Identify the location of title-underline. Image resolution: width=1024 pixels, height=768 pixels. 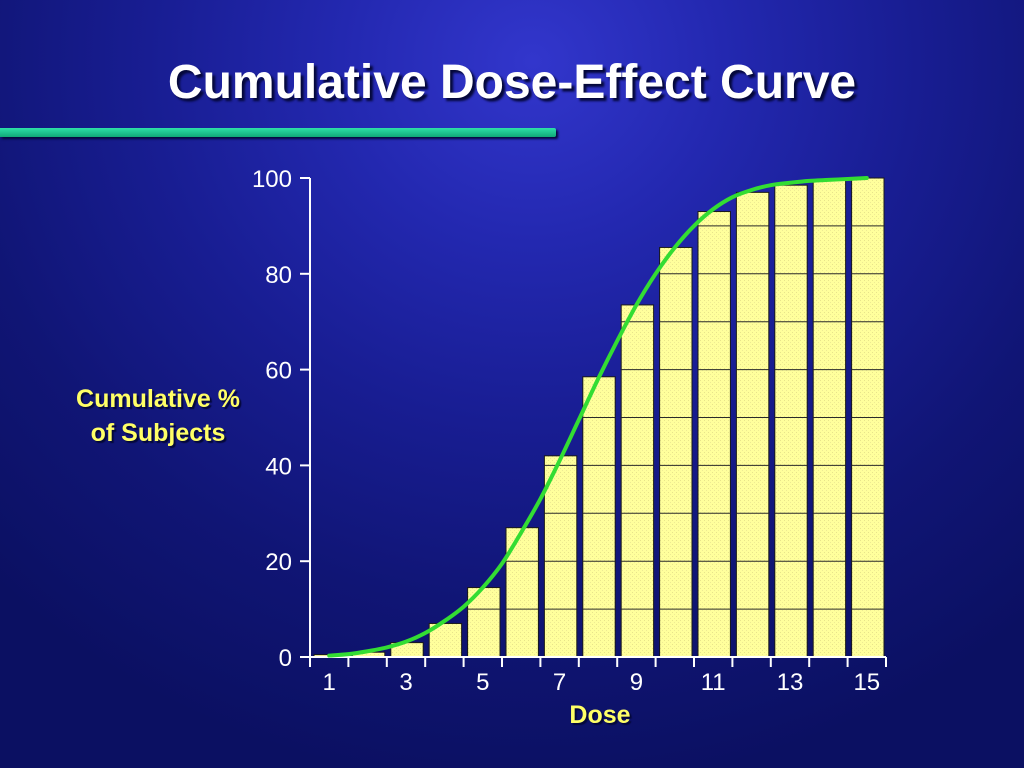
(278, 132).